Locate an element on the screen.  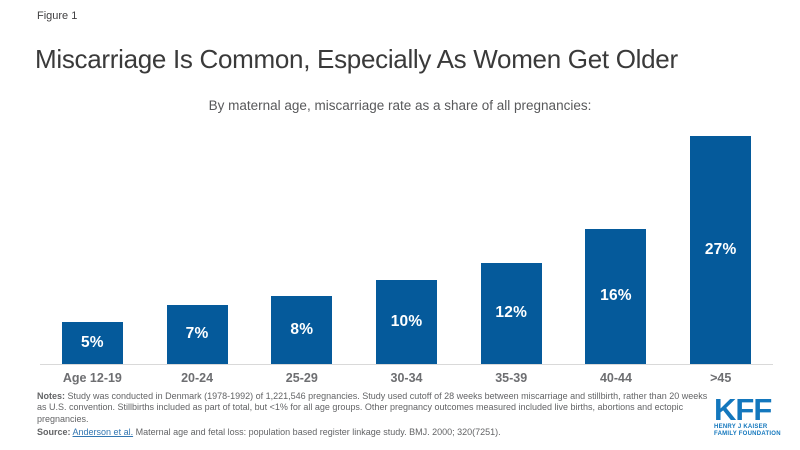
bar: 27% is located at coordinates (721, 249).